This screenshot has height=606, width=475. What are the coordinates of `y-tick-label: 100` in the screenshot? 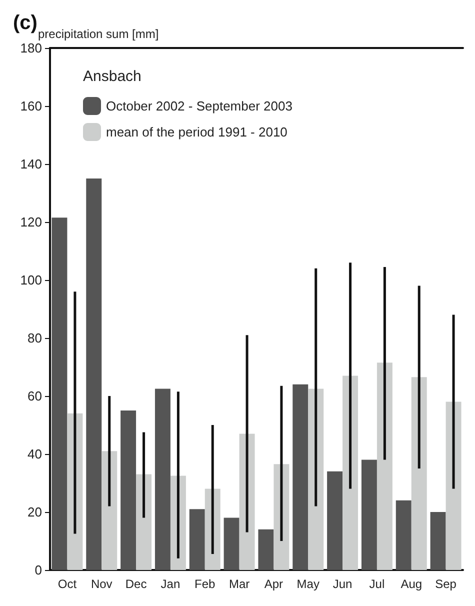 It's located at (31, 280).